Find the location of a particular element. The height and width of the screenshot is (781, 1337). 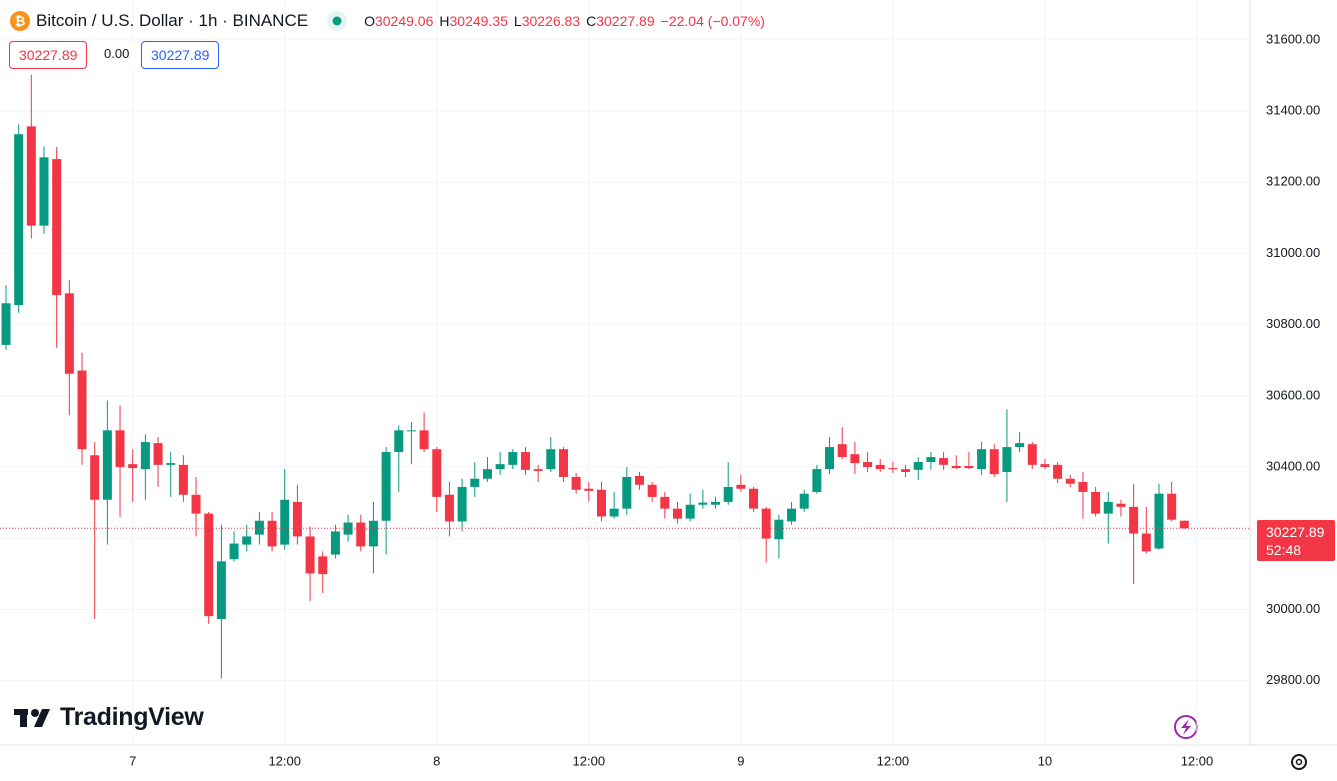

ohlc-value: 30249.06 is located at coordinates (404, 21).